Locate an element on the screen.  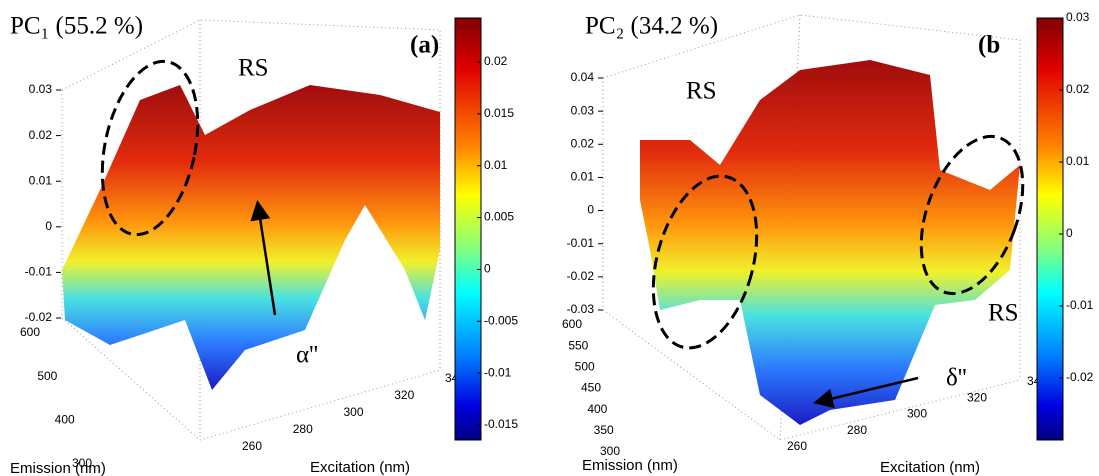
colorbar-tick-label: 0.005 is located at coordinates (499, 217).